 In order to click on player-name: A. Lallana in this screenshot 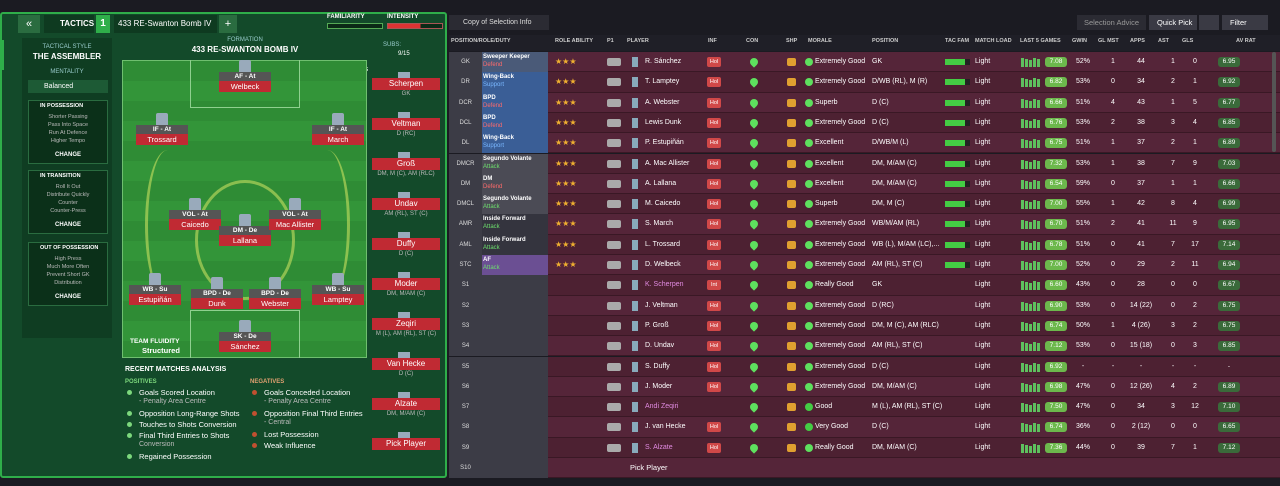, I will do `click(661, 183)`.